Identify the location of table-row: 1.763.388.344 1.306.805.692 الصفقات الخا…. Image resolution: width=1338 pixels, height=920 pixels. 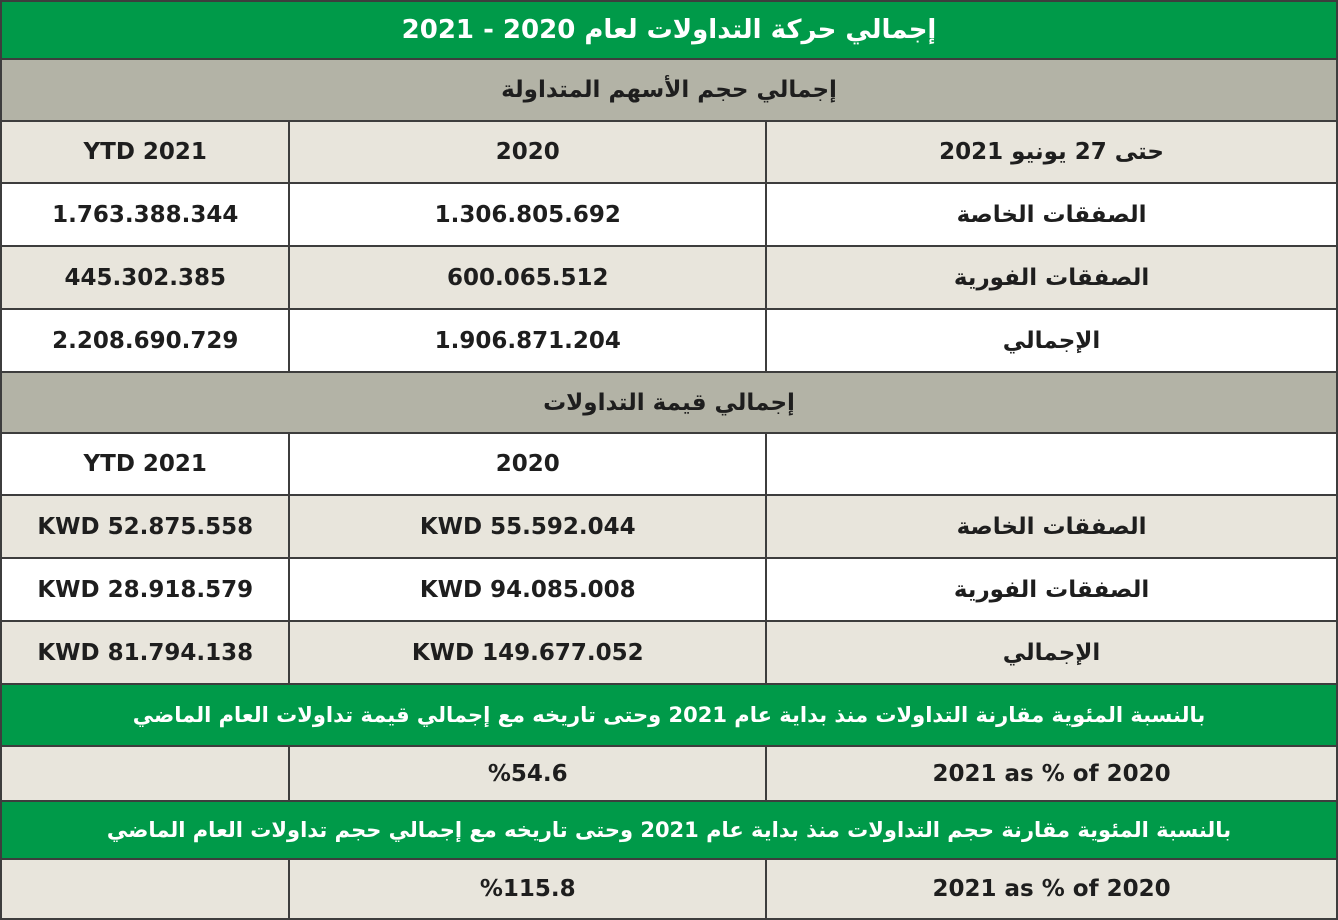
(669, 214).